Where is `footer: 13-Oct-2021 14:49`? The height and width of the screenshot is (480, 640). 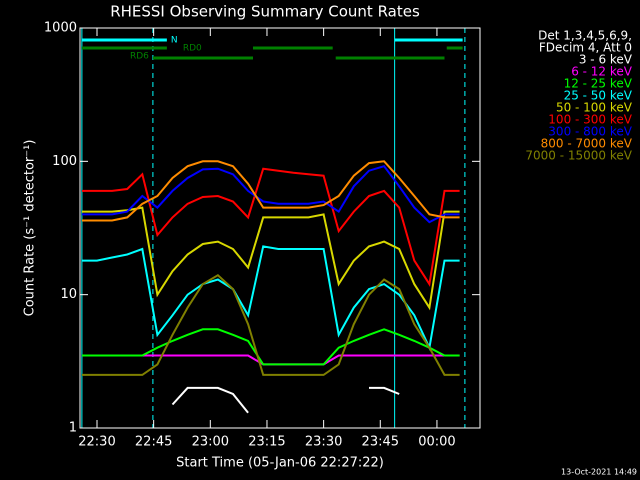
footer: 13-Oct-2021 14:49 is located at coordinates (599, 472).